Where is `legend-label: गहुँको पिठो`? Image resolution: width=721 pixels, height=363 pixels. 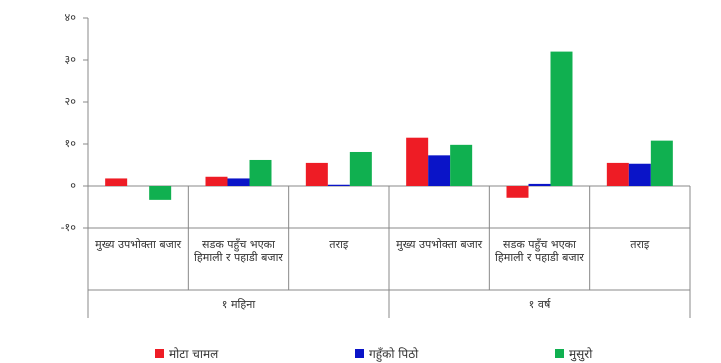
legend-label: गहुँको पिठो is located at coordinates (394, 354).